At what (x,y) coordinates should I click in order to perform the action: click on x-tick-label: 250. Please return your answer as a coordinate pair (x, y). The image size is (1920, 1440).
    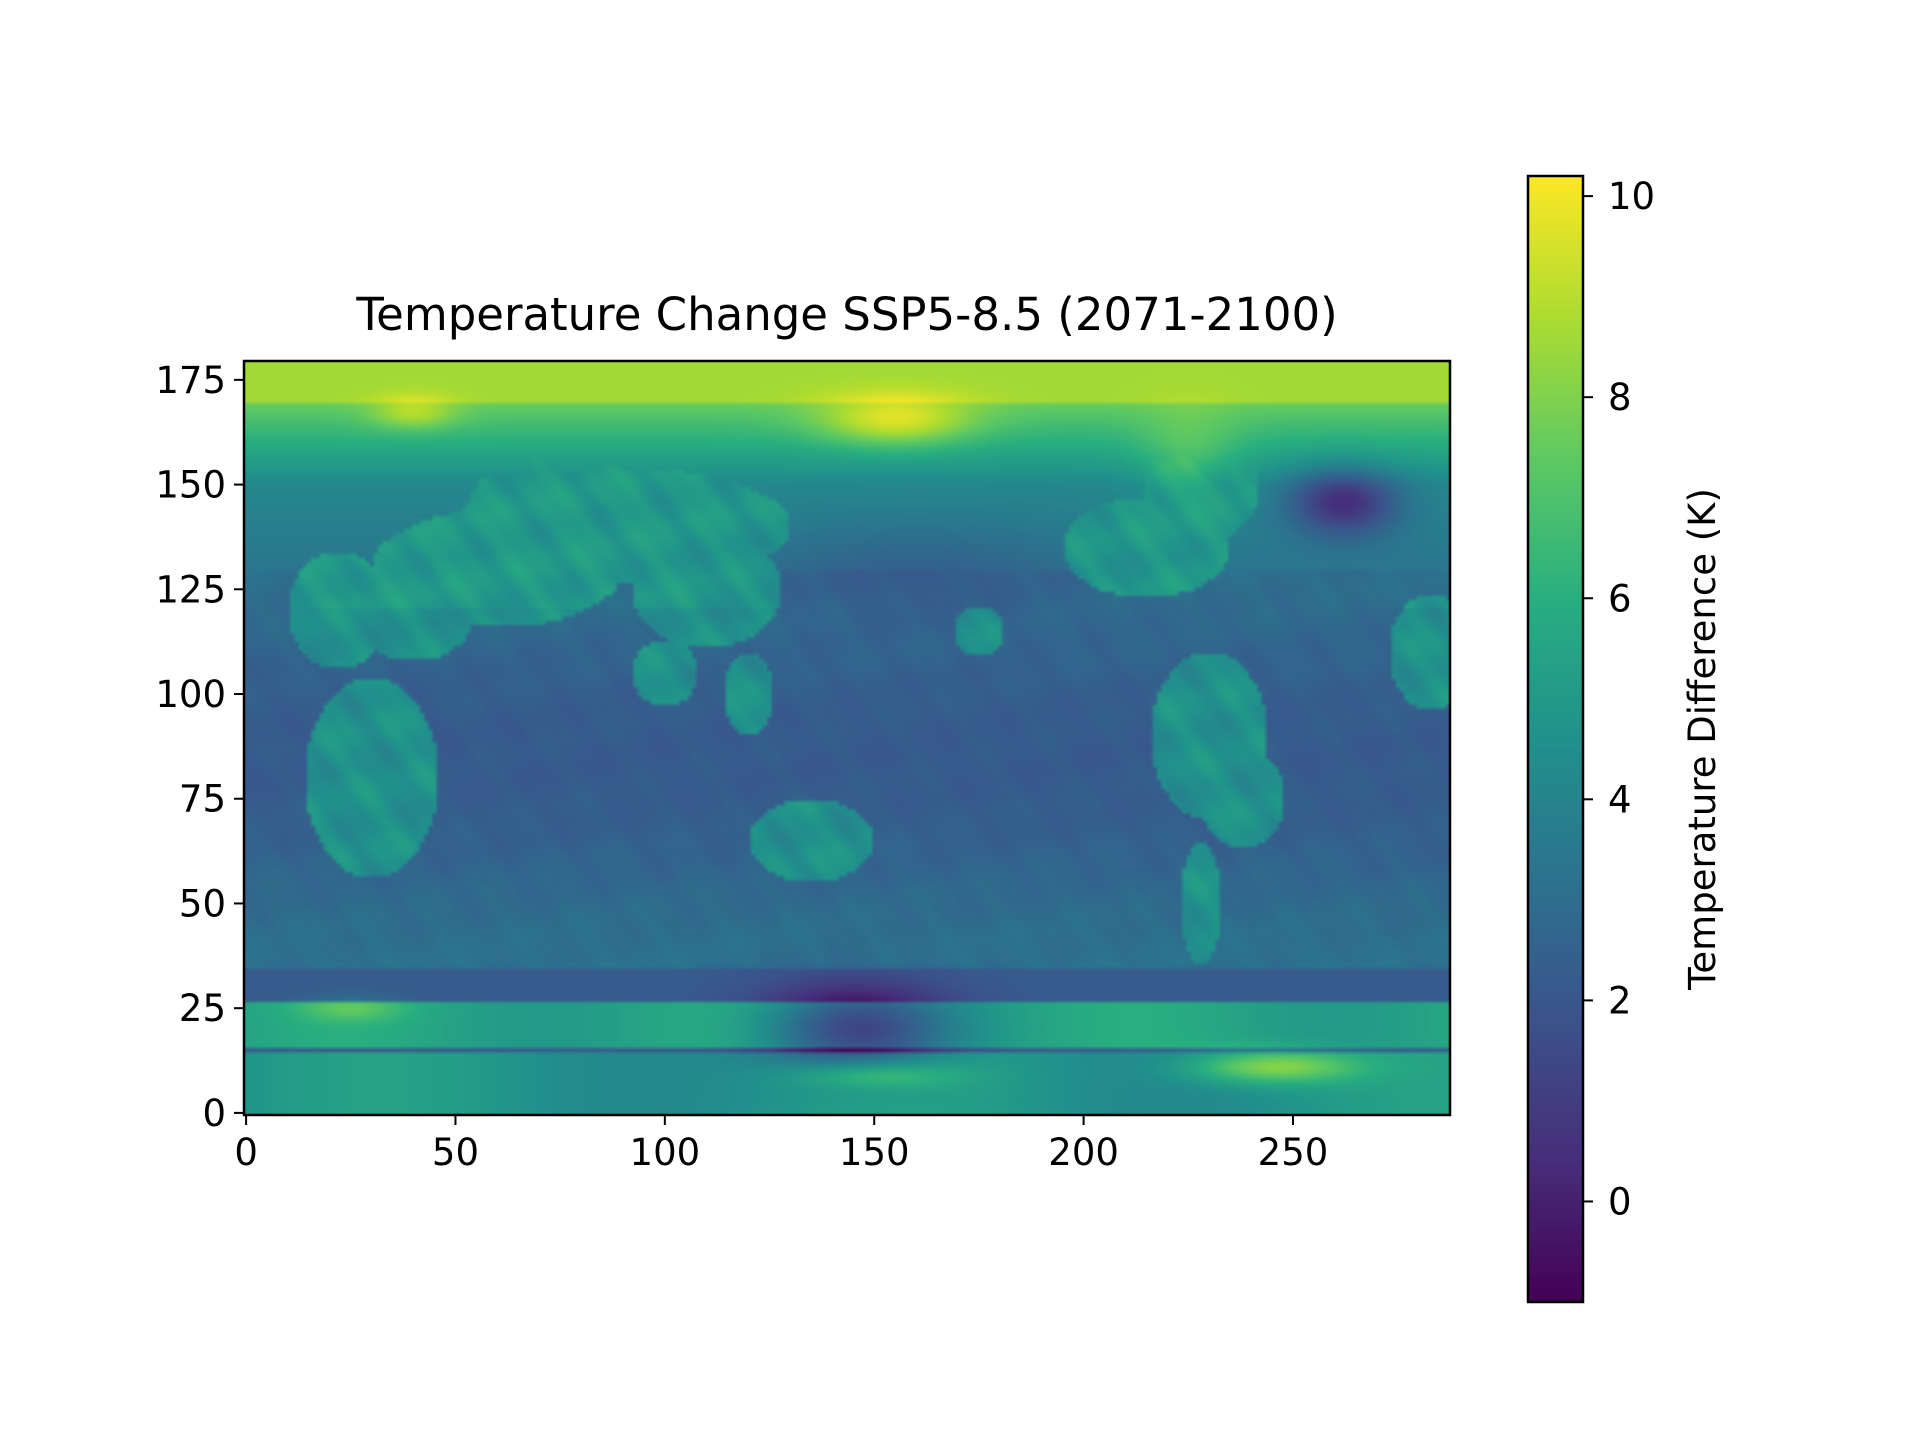
    Looking at the image, I should click on (1293, 1152).